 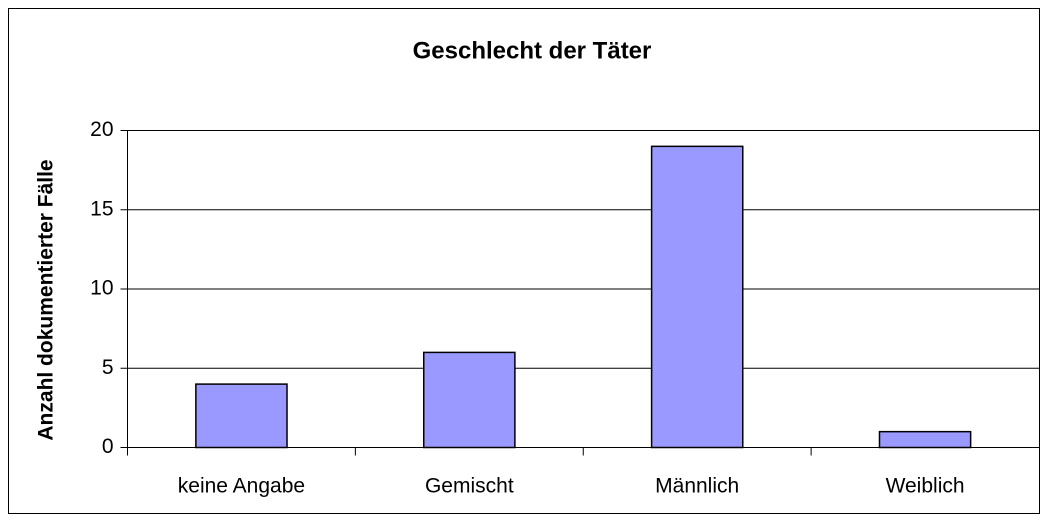 What do you see at coordinates (241, 486) in the screenshot?
I see `x-tick-label: keine Angabe` at bounding box center [241, 486].